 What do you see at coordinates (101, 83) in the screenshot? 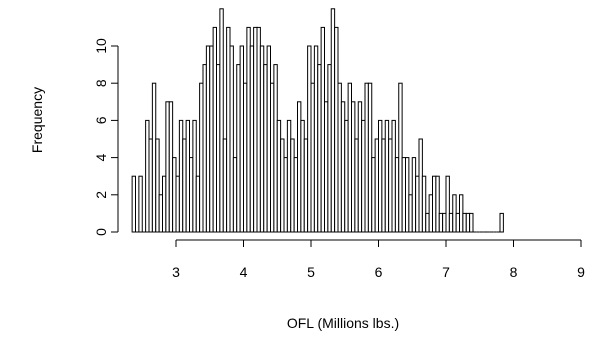
I see `y-tick-label: 8` at bounding box center [101, 83].